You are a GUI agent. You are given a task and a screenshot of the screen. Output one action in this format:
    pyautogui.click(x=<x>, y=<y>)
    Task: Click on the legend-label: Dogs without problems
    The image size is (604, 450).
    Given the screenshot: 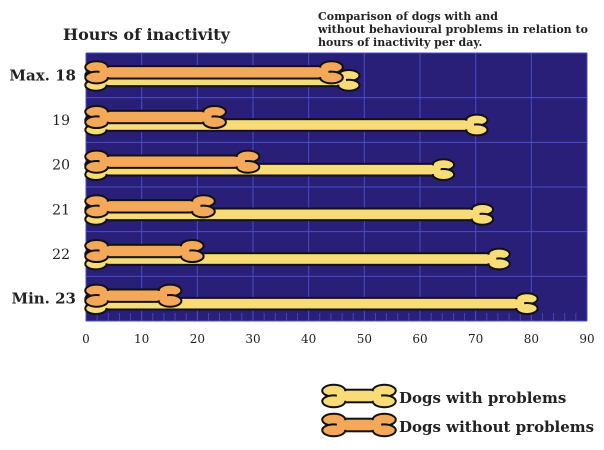 What is the action you would take?
    pyautogui.click(x=496, y=427)
    